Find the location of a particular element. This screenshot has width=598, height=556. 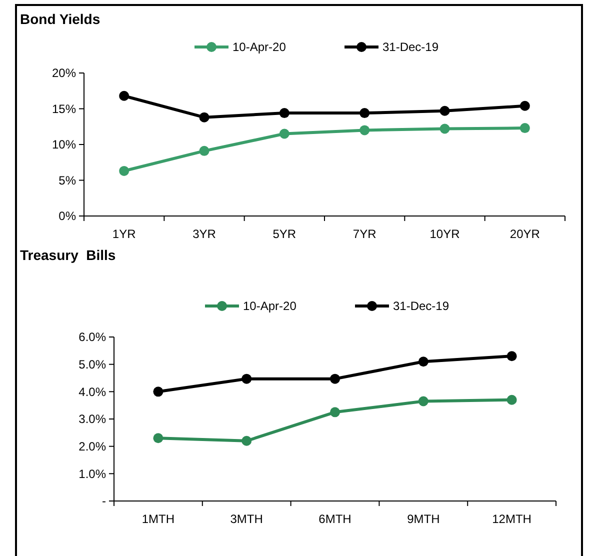

y-tick-label: 2.0% is located at coordinates (92, 447).